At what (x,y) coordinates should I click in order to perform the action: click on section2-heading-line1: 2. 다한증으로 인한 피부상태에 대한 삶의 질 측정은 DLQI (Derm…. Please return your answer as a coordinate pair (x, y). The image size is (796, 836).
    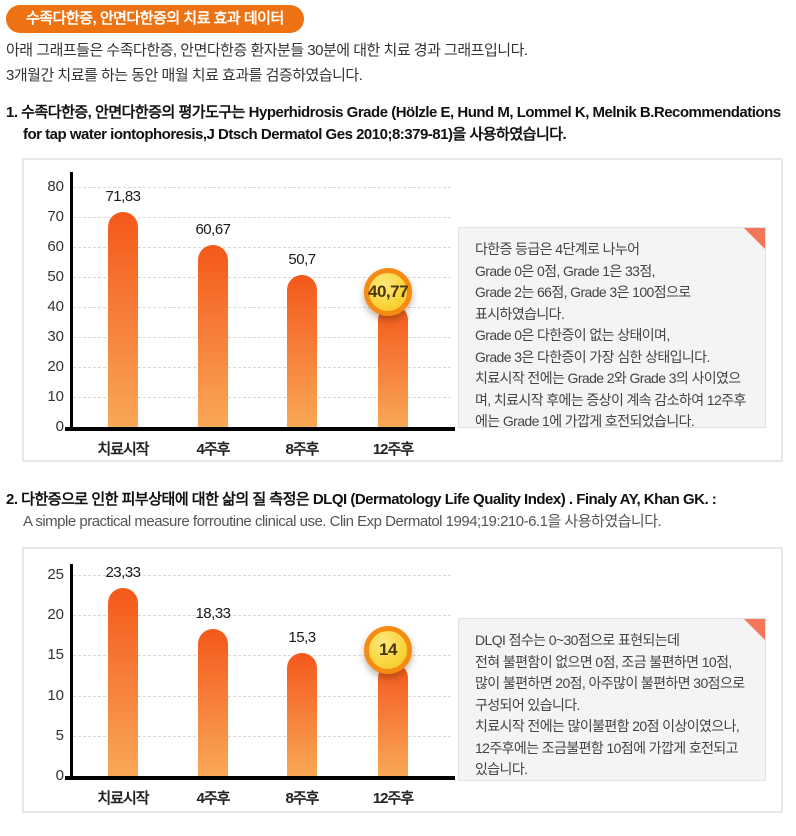
    Looking at the image, I should click on (361, 499).